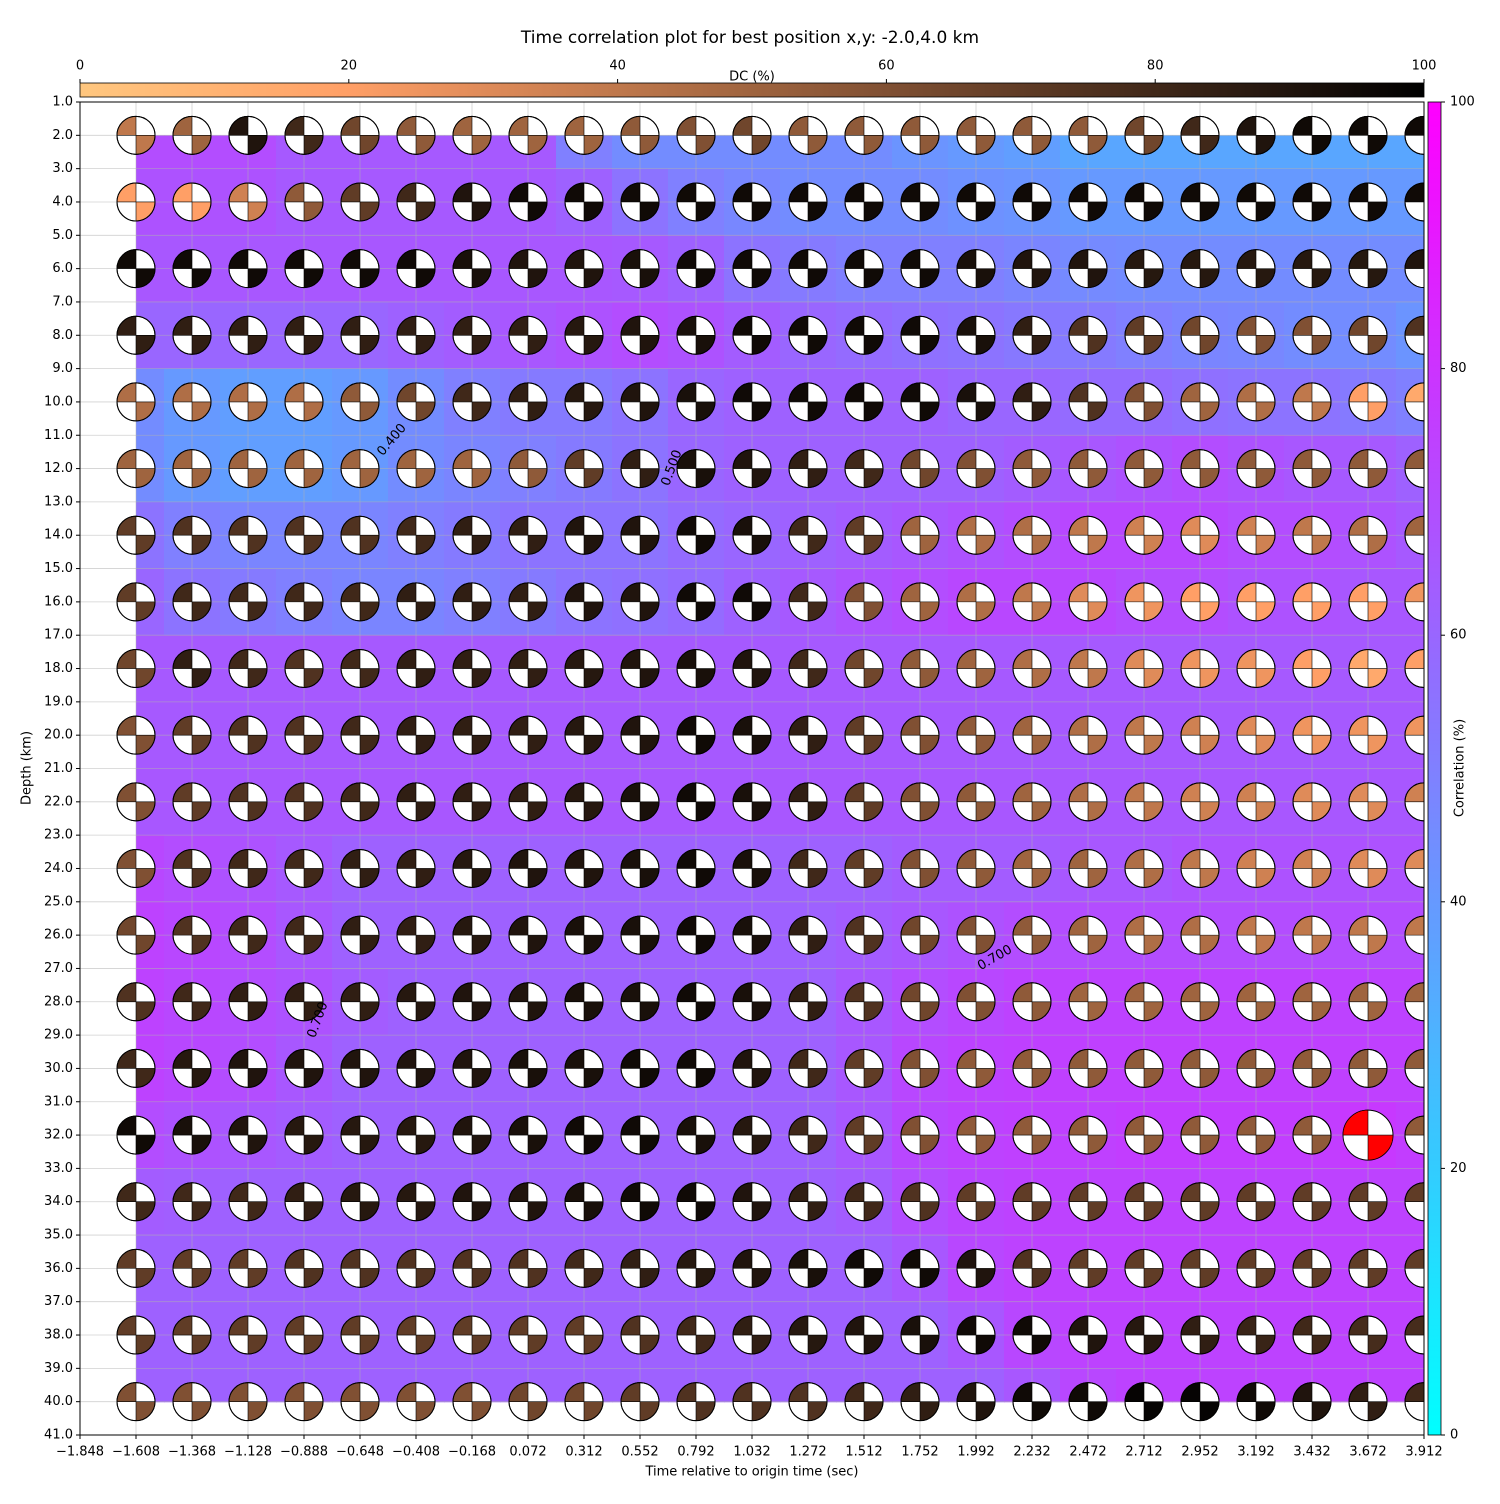 The height and width of the screenshot is (1504, 1500). What do you see at coordinates (416, 1452) in the screenshot?
I see `x-tick-label: −0.408` at bounding box center [416, 1452].